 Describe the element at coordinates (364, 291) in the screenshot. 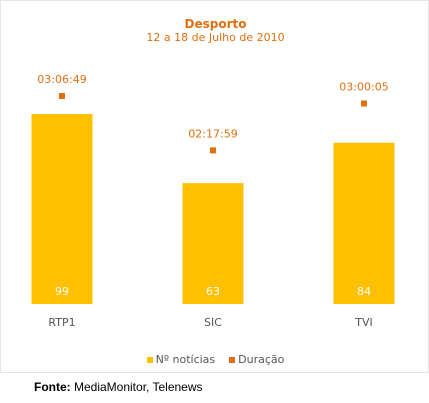

I see `bar-value-tvi: 84` at that location.